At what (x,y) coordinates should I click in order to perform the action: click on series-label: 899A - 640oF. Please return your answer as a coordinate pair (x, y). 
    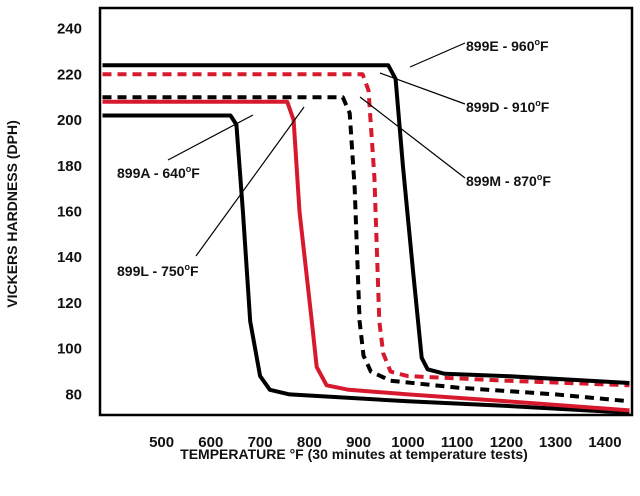
    Looking at the image, I should click on (158, 172).